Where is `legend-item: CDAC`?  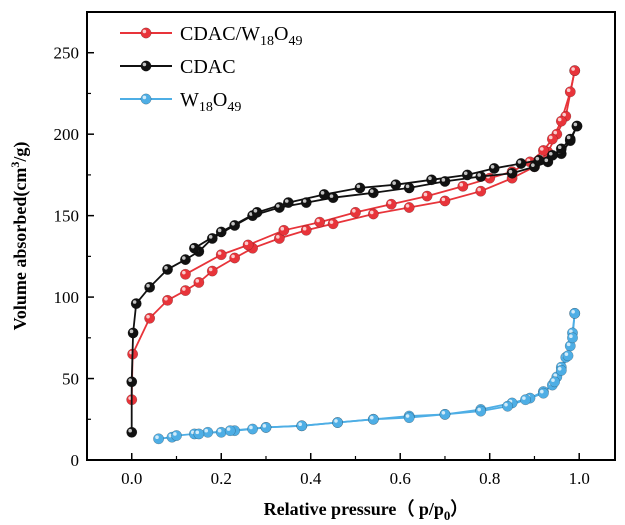
legend-item: CDAC is located at coordinates (178, 67).